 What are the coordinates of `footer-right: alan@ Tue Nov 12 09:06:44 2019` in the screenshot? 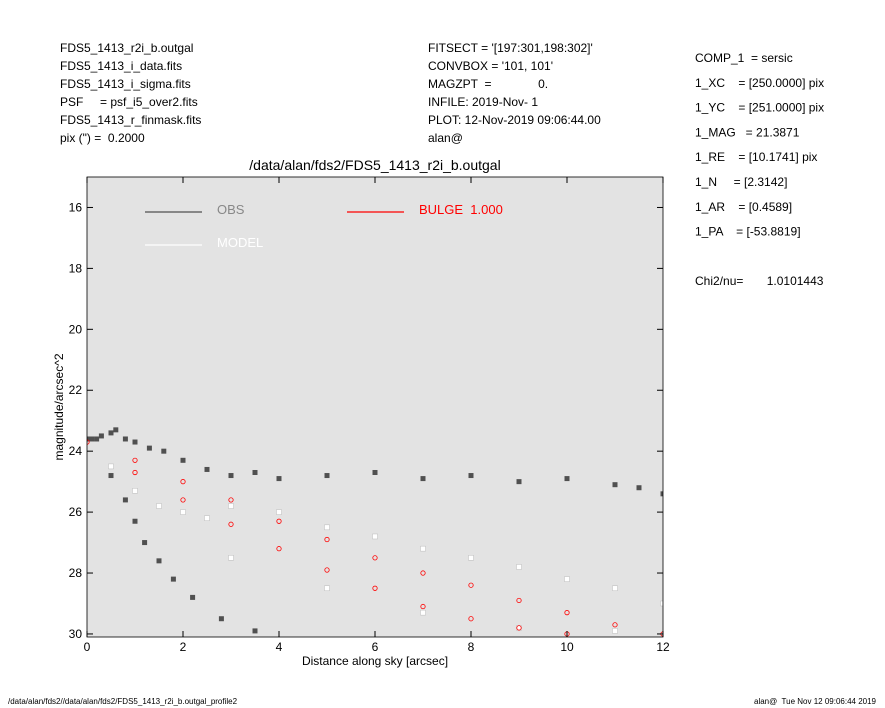 It's located at (815, 701).